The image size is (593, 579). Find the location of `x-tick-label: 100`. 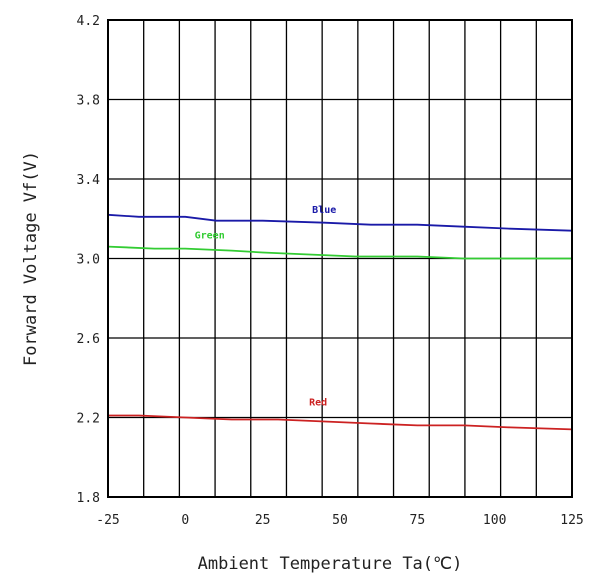

x-tick-label: 100 is located at coordinates (494, 520).